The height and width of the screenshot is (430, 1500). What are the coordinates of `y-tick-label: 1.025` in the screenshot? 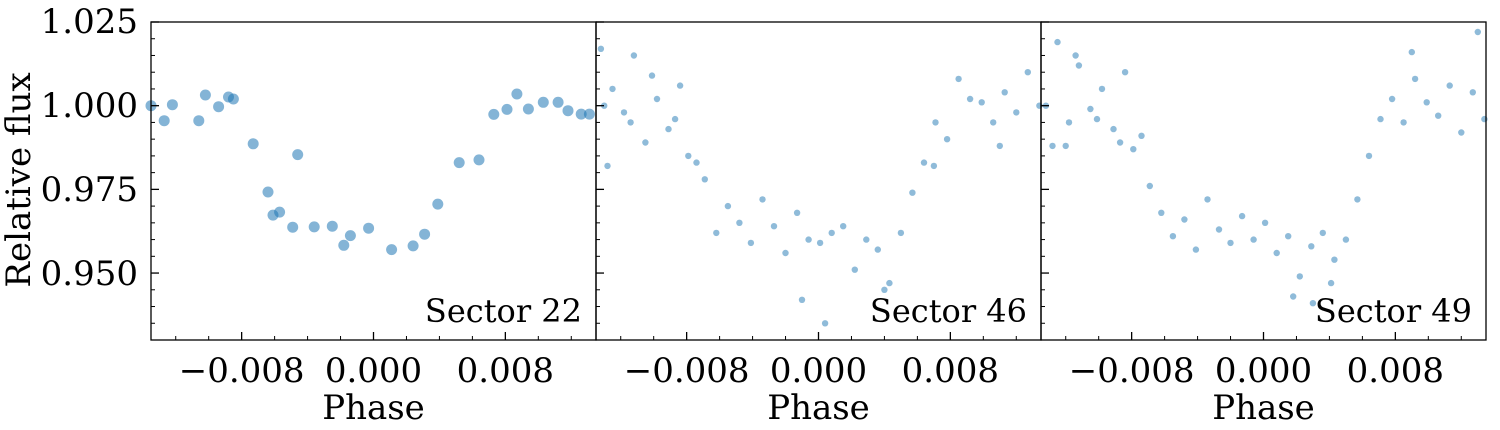 It's located at (89, 22).